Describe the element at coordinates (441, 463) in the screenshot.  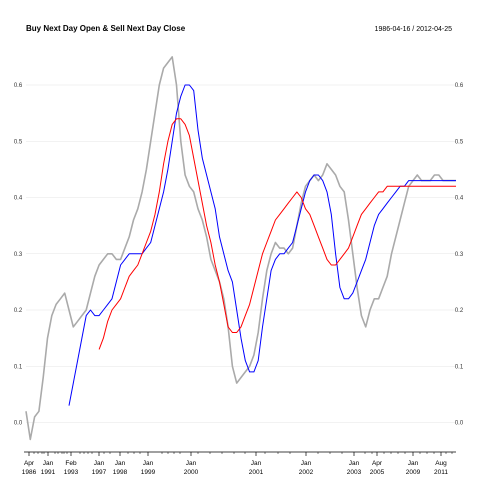
I see `x-tick-label-month: Aug` at that location.